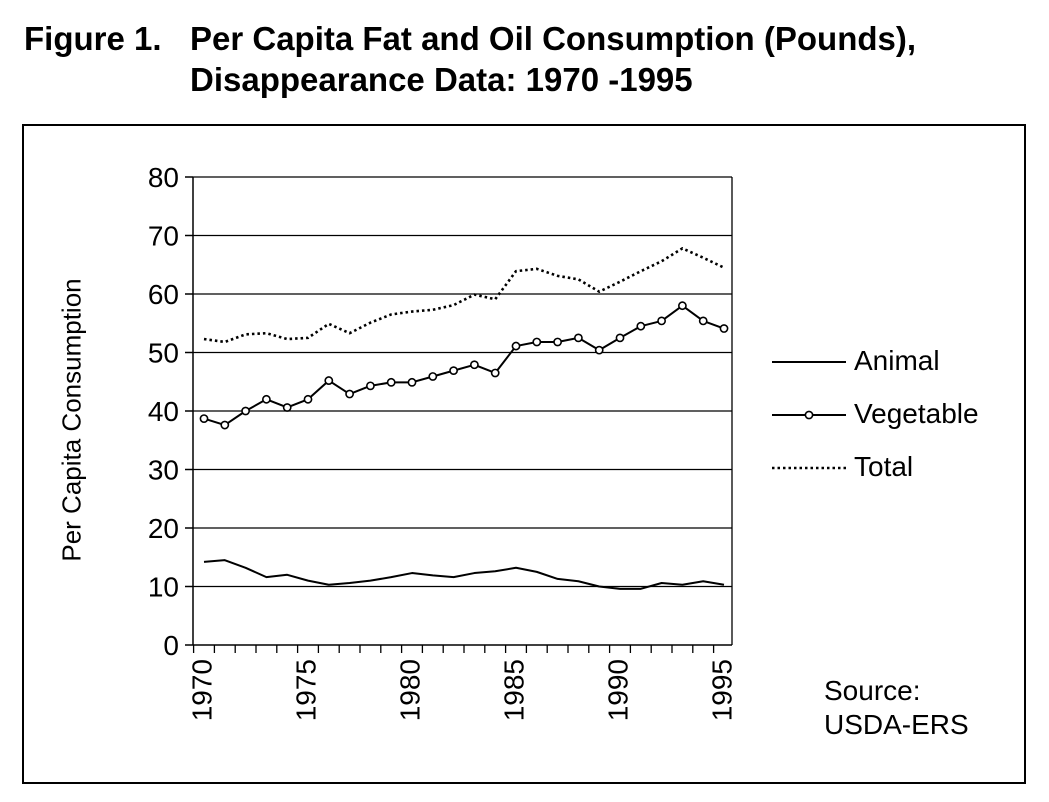 The height and width of the screenshot is (802, 1049). What do you see at coordinates (724, 328) in the screenshot?
I see `point-vegetable-1995` at bounding box center [724, 328].